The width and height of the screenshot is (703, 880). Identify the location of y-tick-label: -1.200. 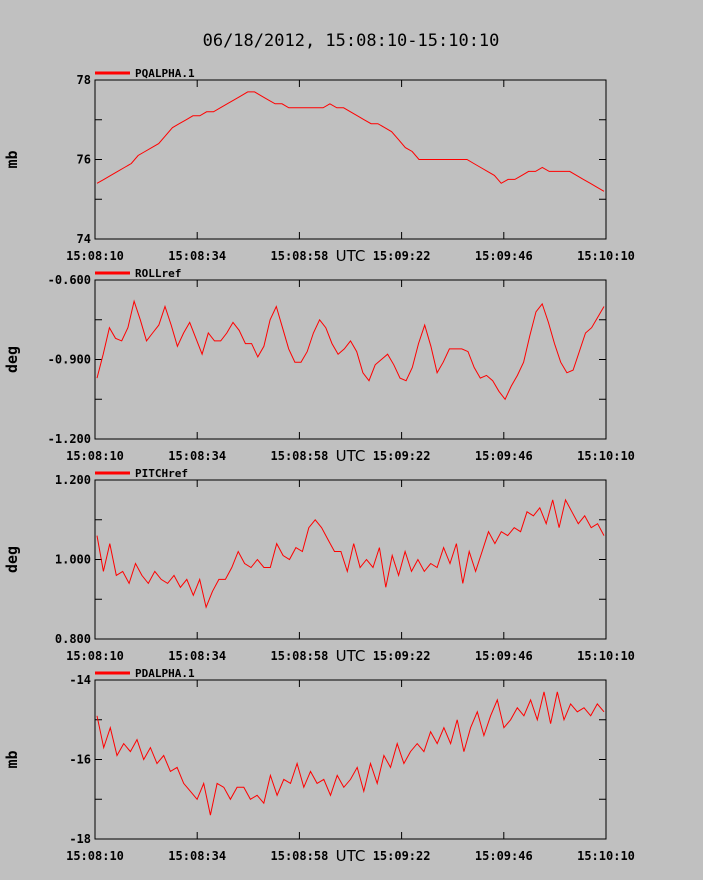
(69, 439).